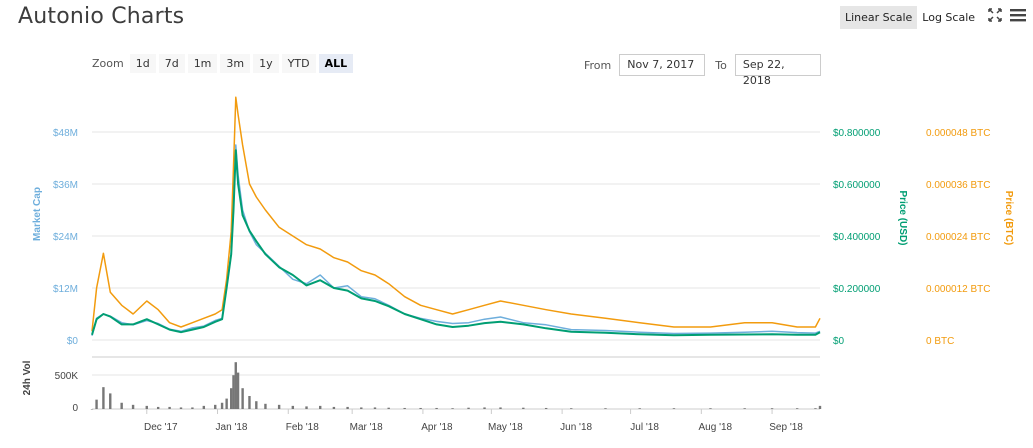  I want to click on price-btc-tick-label: 0.000036 BTC, so click(958, 185).